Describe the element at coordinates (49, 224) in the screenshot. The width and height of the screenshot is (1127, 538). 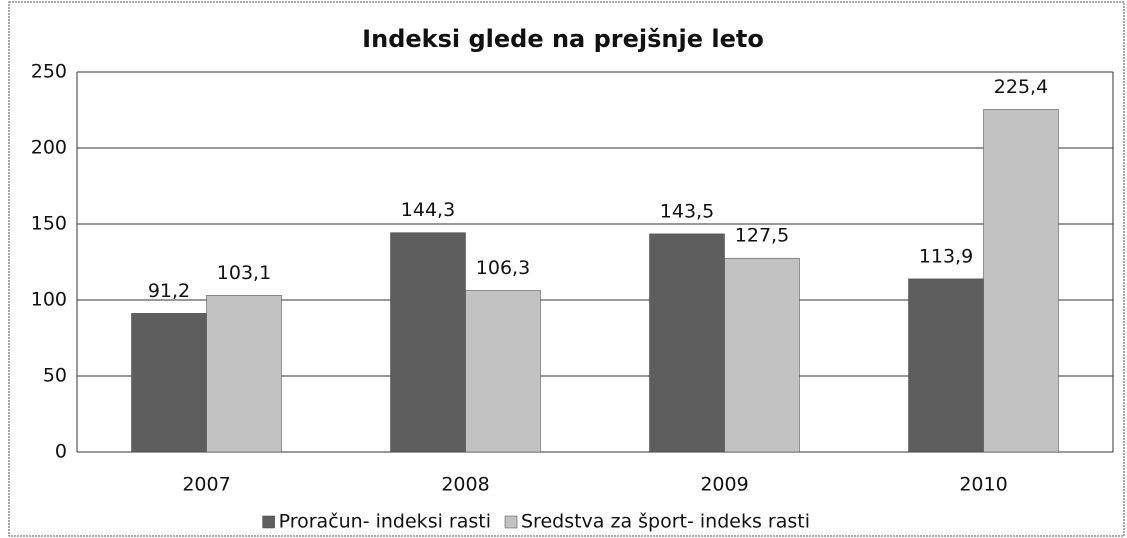
I see `y-tick-label: 150` at that location.